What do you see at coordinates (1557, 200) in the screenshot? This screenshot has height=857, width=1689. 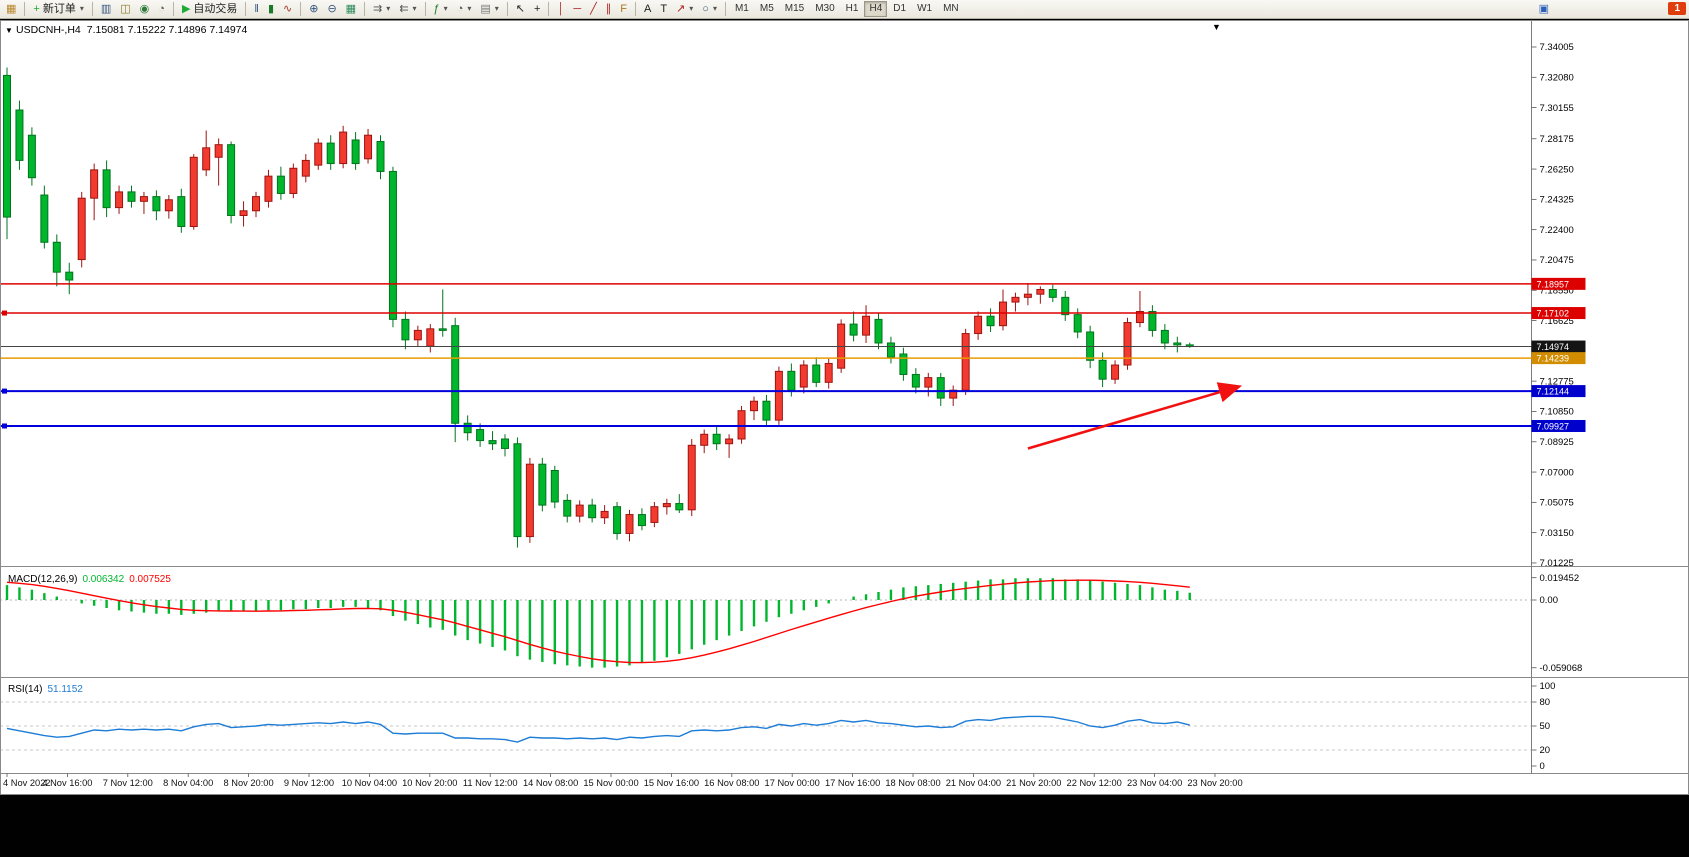 I see `price-axis-label: 7.24325` at bounding box center [1557, 200].